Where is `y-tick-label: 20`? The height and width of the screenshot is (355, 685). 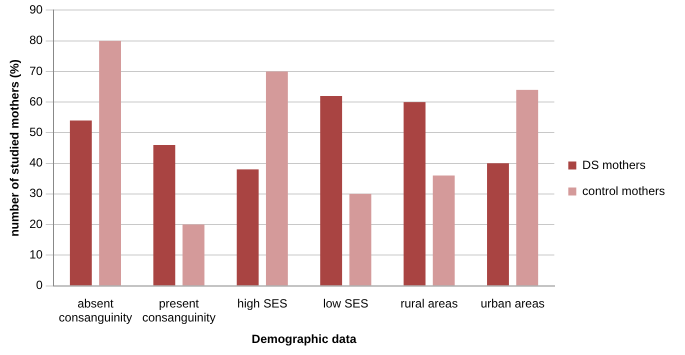
y-tick-label: 20 is located at coordinates (36, 223).